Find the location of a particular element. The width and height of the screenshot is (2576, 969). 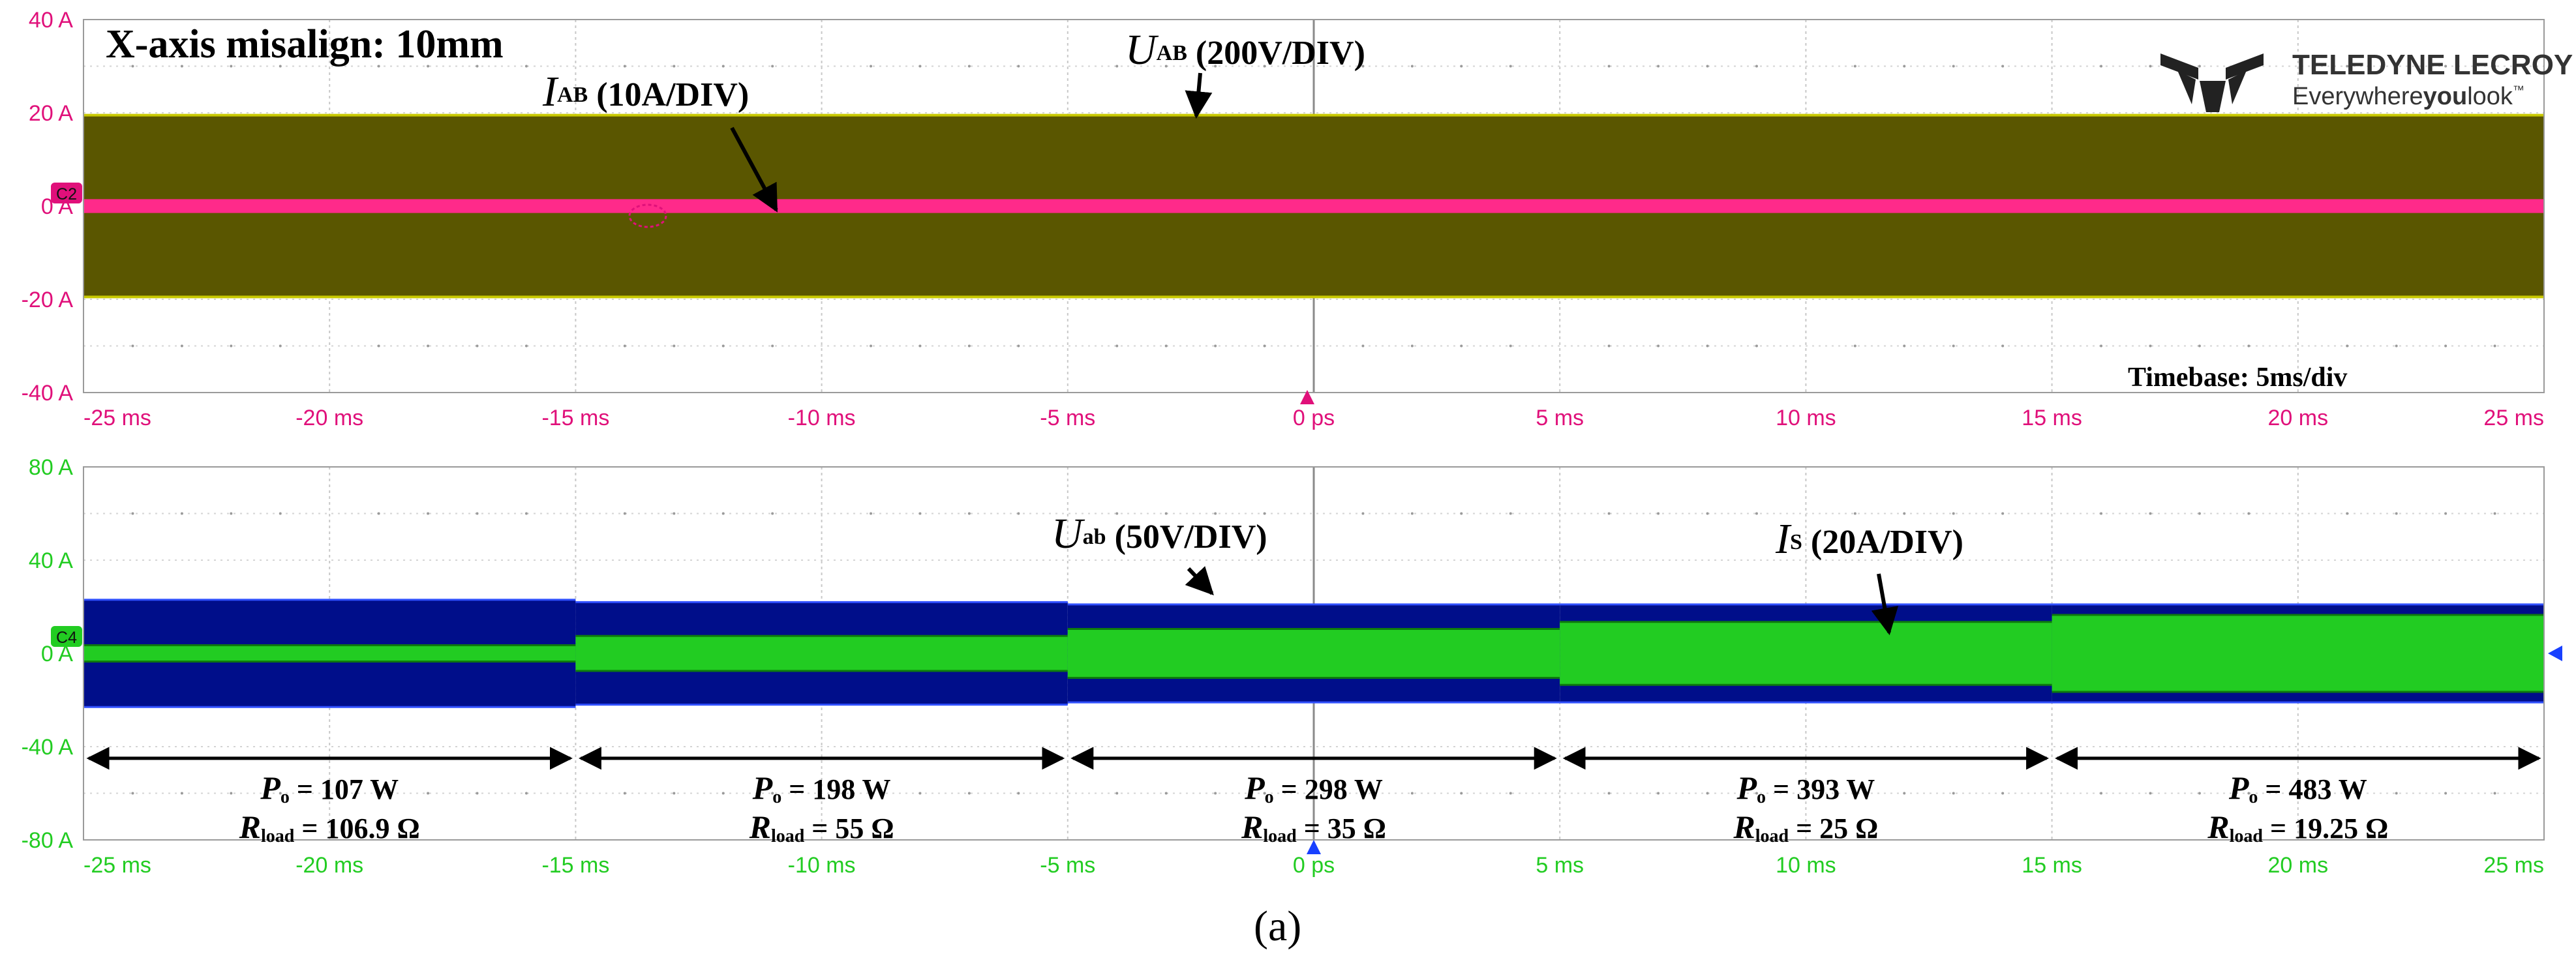

rload-label-3: Rload = 35 Ω is located at coordinates (1314, 827).